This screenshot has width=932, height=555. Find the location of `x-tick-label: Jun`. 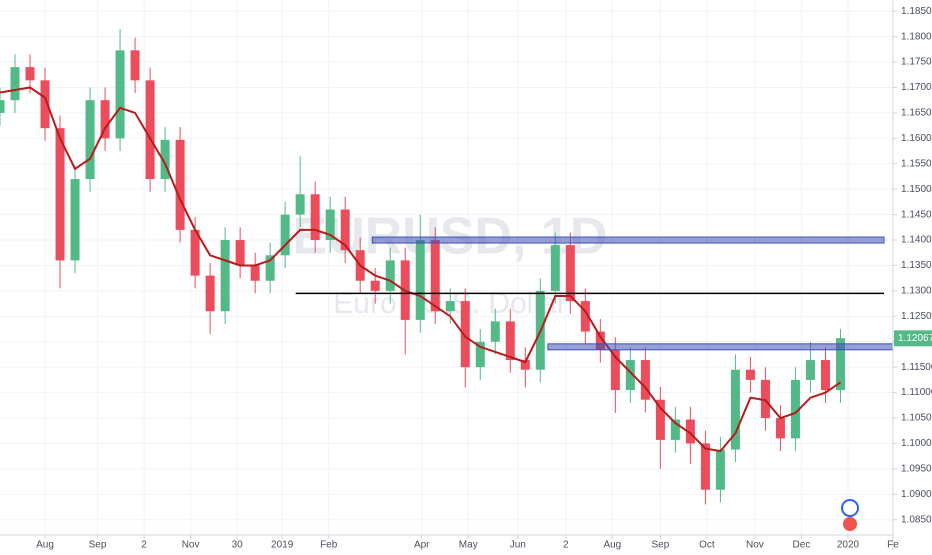

x-tick-label: Jun is located at coordinates (518, 545).